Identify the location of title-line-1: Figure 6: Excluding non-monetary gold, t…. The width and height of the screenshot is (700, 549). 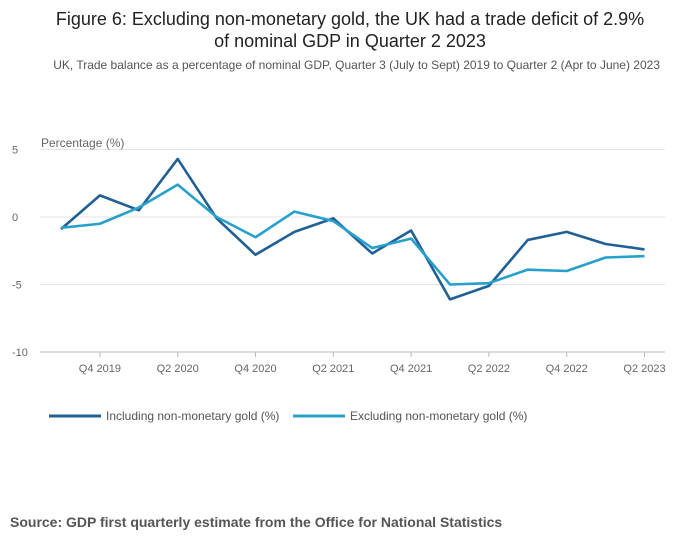
(350, 19).